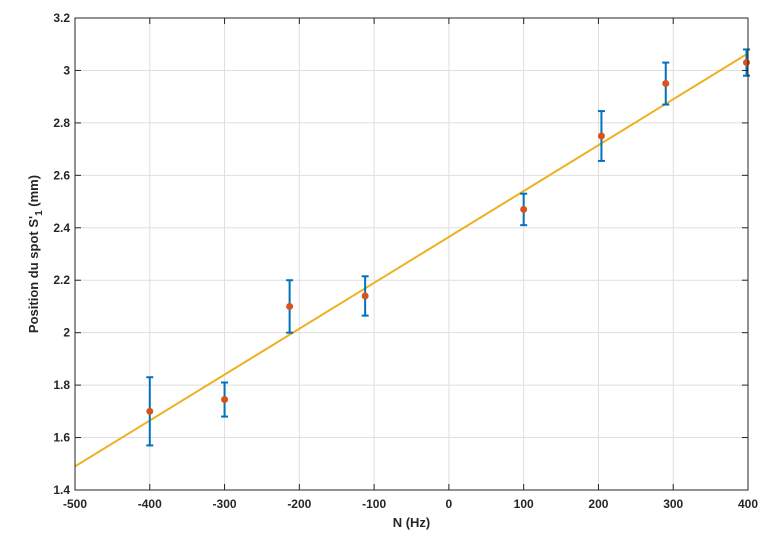  I want to click on y-tick-label: 3, so click(66, 70).